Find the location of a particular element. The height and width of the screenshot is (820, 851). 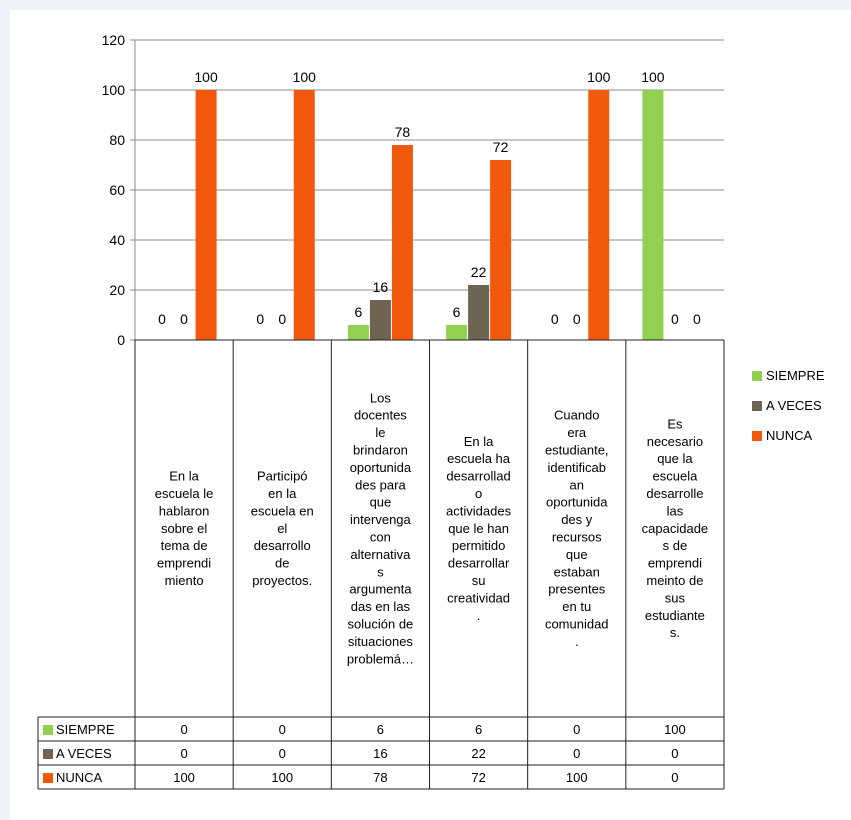

table-cell: 16 is located at coordinates (380, 753).